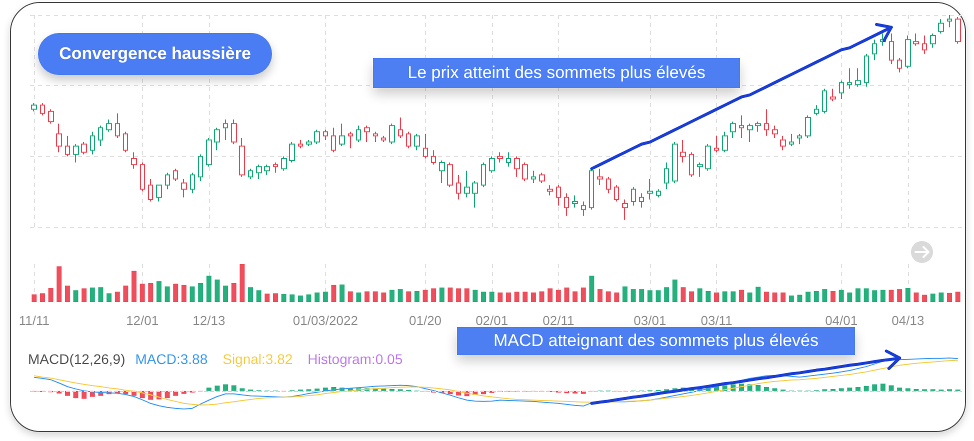  Describe the element at coordinates (171, 359) in the screenshot. I see `text: MACD:3.88` at that location.